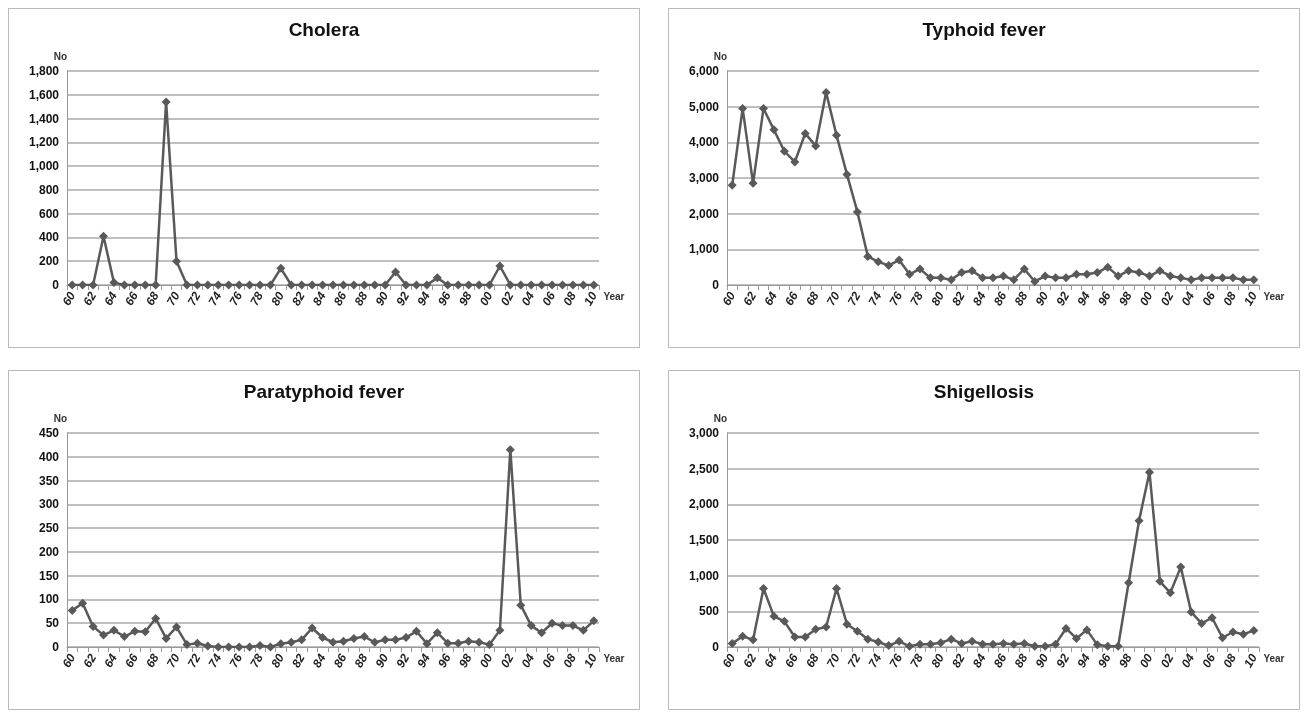  I want to click on y-tick-label: 1,400, so click(44, 118).